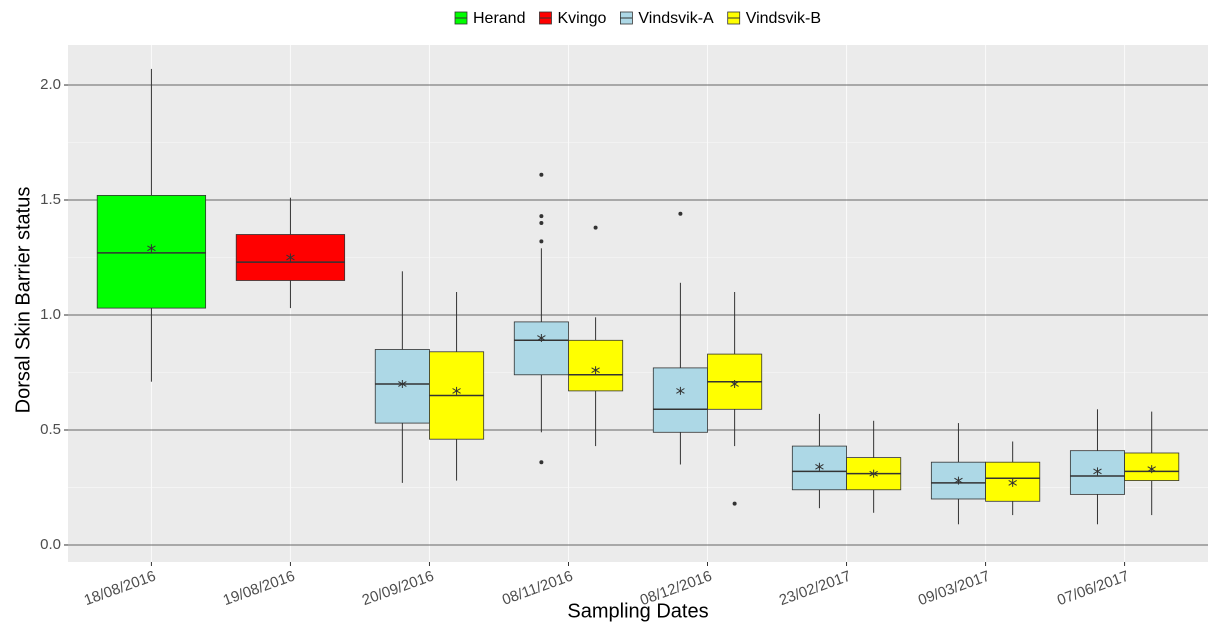 The width and height of the screenshot is (1208, 630). Describe the element at coordinates (50, 199) in the screenshot. I see `y-tick-label: 1.5` at that location.